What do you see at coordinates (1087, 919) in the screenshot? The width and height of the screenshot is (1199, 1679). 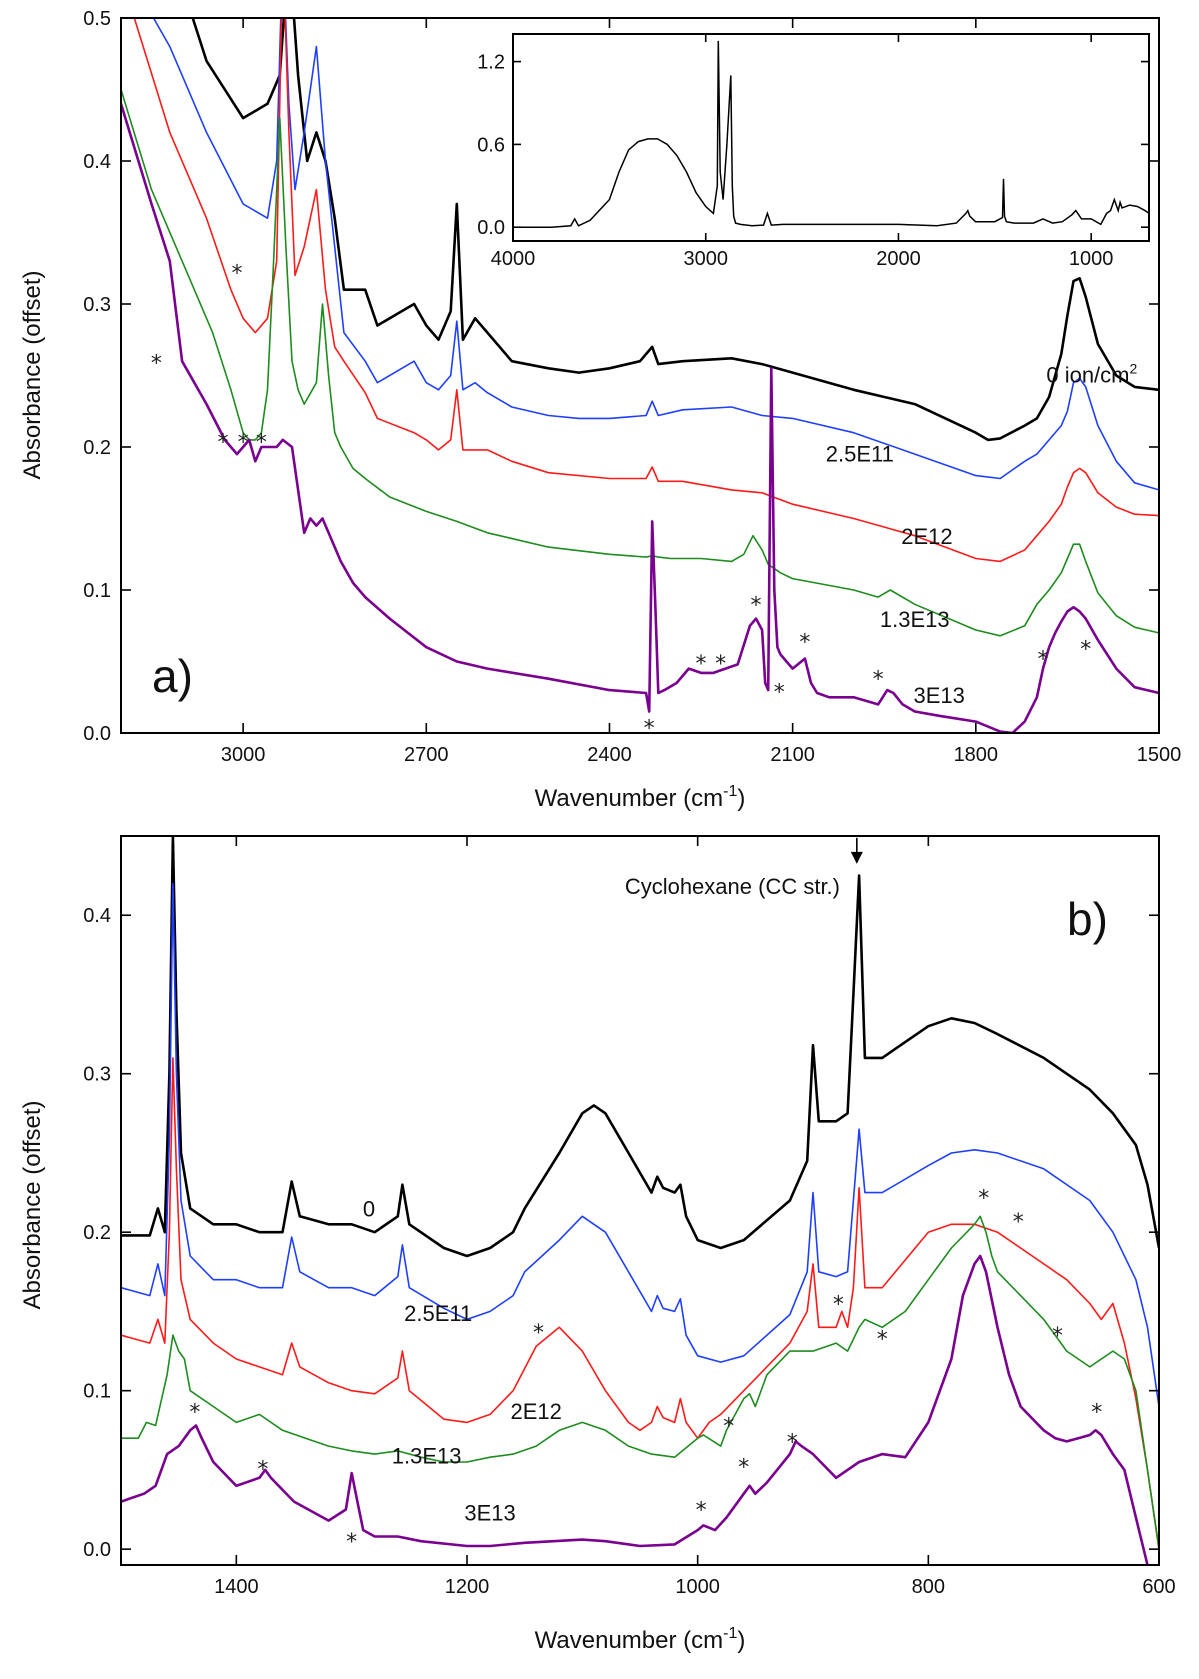 I see `panel-b-label: b)` at bounding box center [1087, 919].